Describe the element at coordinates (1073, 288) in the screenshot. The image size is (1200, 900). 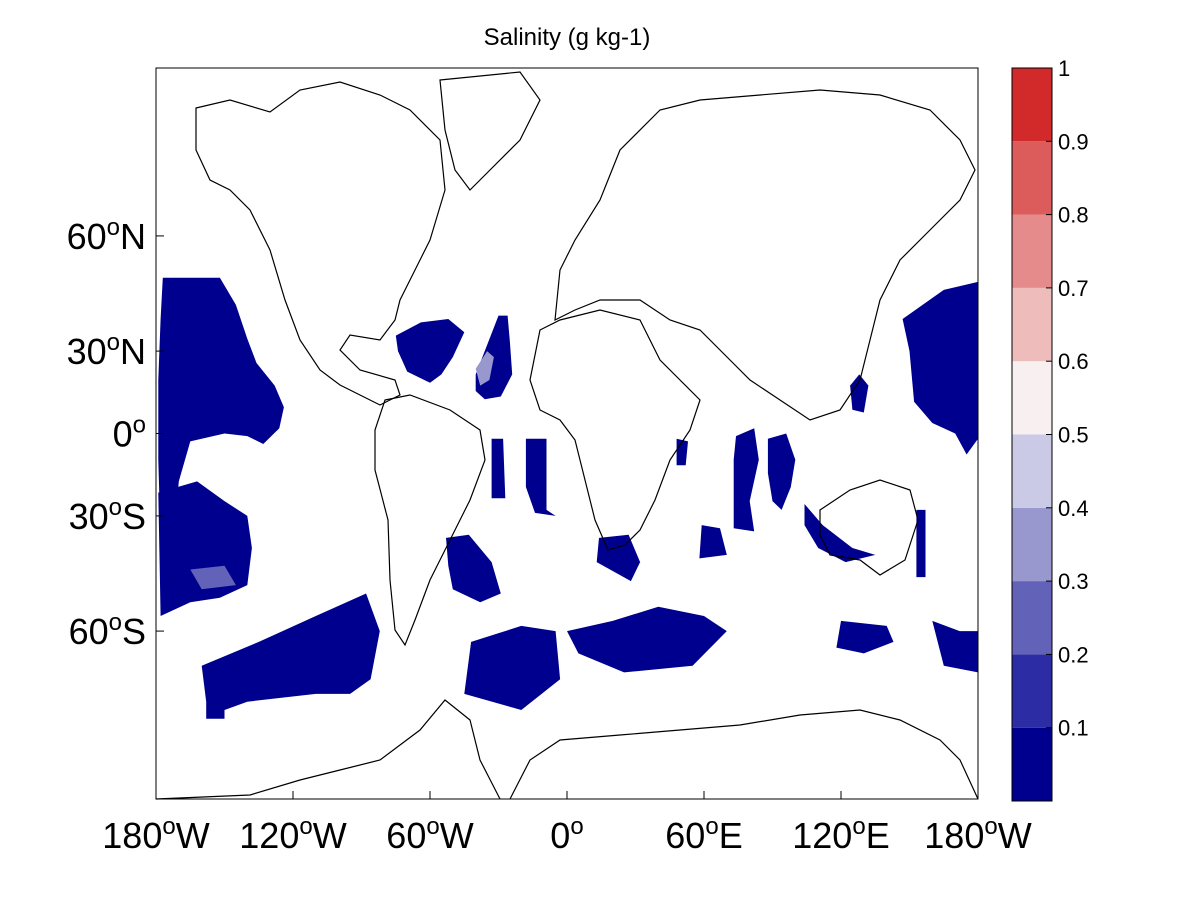
I see `colorbar-tick-label-6: 0.7` at that location.